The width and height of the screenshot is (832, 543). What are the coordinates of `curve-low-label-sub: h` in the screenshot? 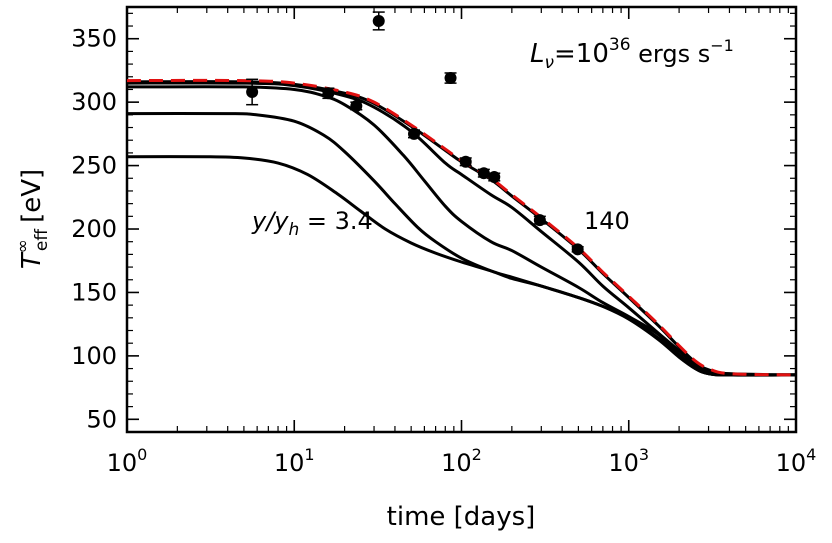 It's located at (294, 230).